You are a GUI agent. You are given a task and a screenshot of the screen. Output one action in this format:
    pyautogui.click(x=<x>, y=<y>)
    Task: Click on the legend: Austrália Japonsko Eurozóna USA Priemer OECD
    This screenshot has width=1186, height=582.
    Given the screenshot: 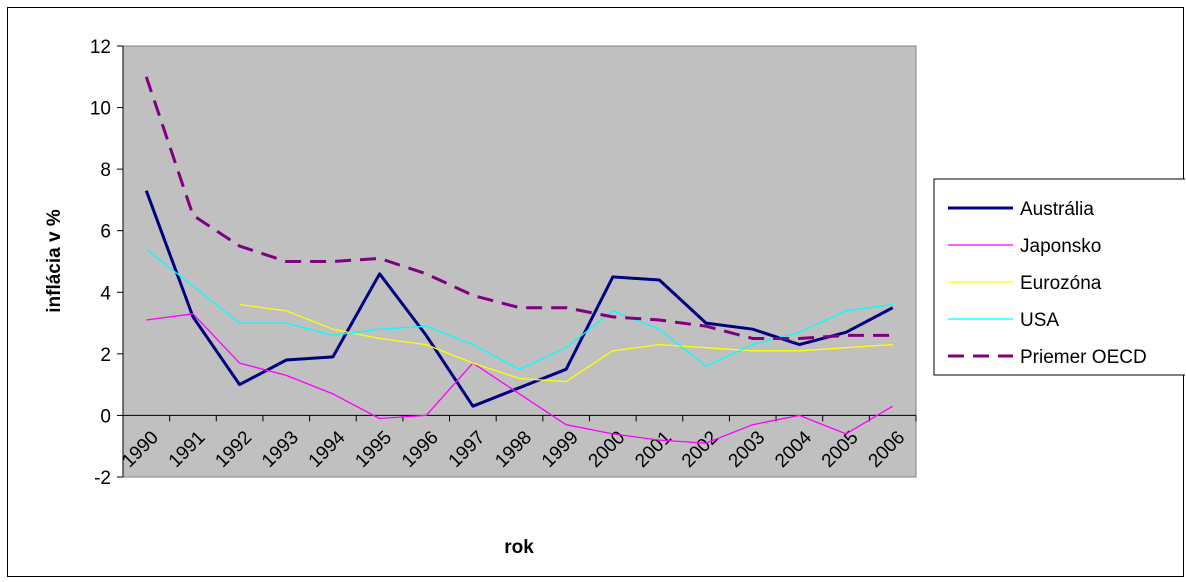 What is the action you would take?
    pyautogui.click(x=1059, y=277)
    